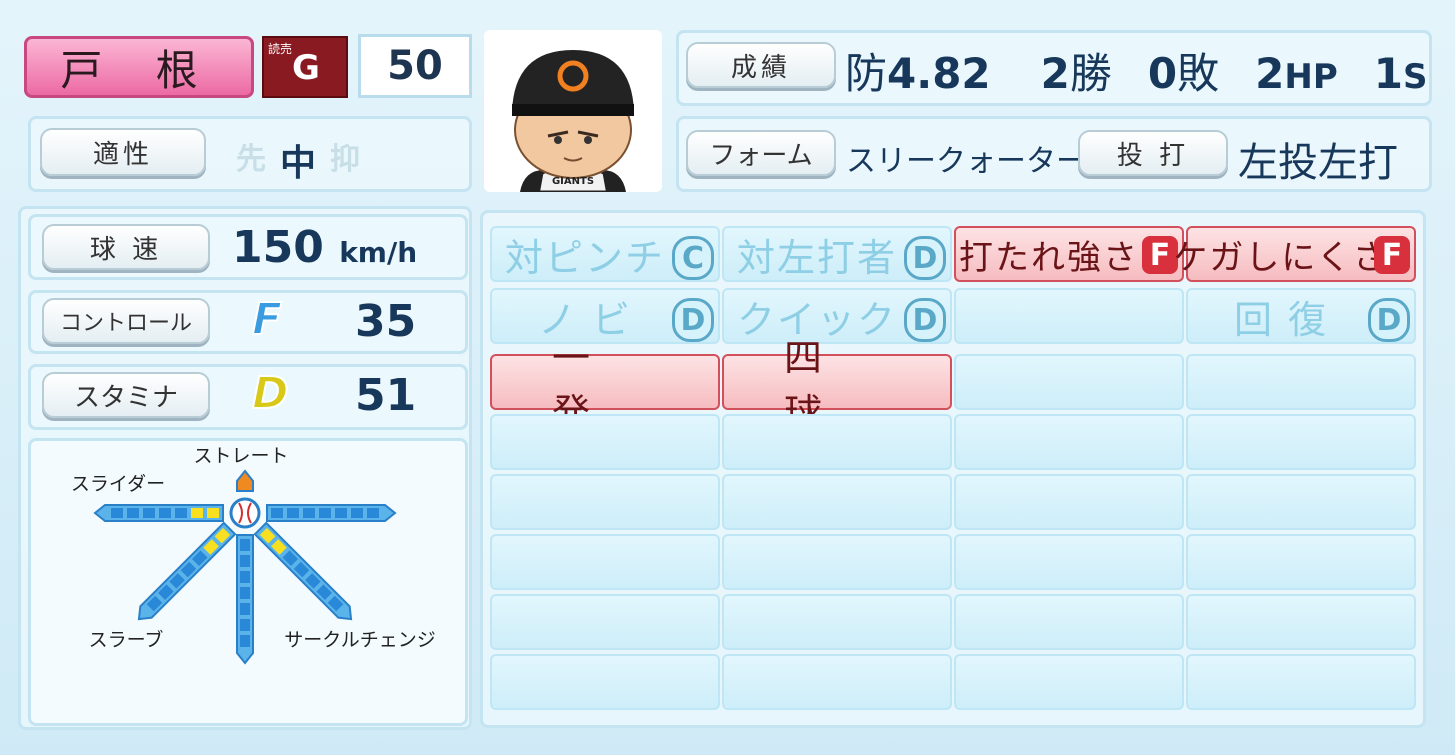  What do you see at coordinates (605, 385) in the screenshot?
I see `ability-cell: 一 発` at bounding box center [605, 385].